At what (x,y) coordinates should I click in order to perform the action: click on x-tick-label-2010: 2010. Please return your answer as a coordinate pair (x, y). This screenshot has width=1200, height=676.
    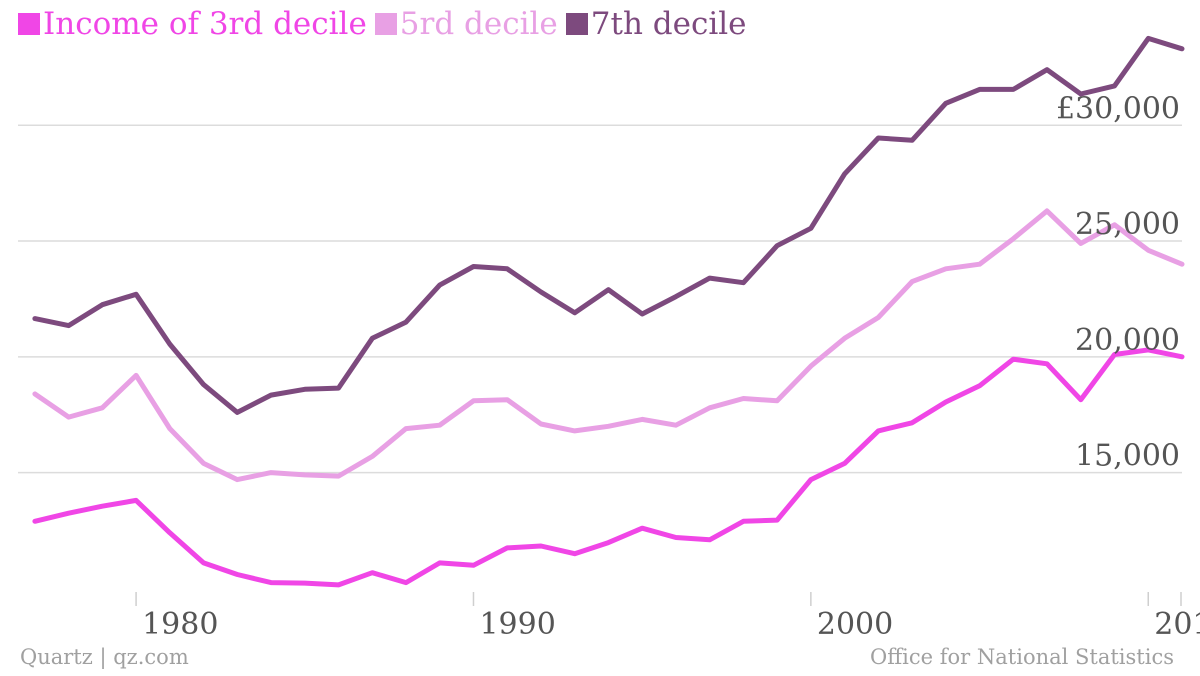
    Looking at the image, I should click on (1177, 624).